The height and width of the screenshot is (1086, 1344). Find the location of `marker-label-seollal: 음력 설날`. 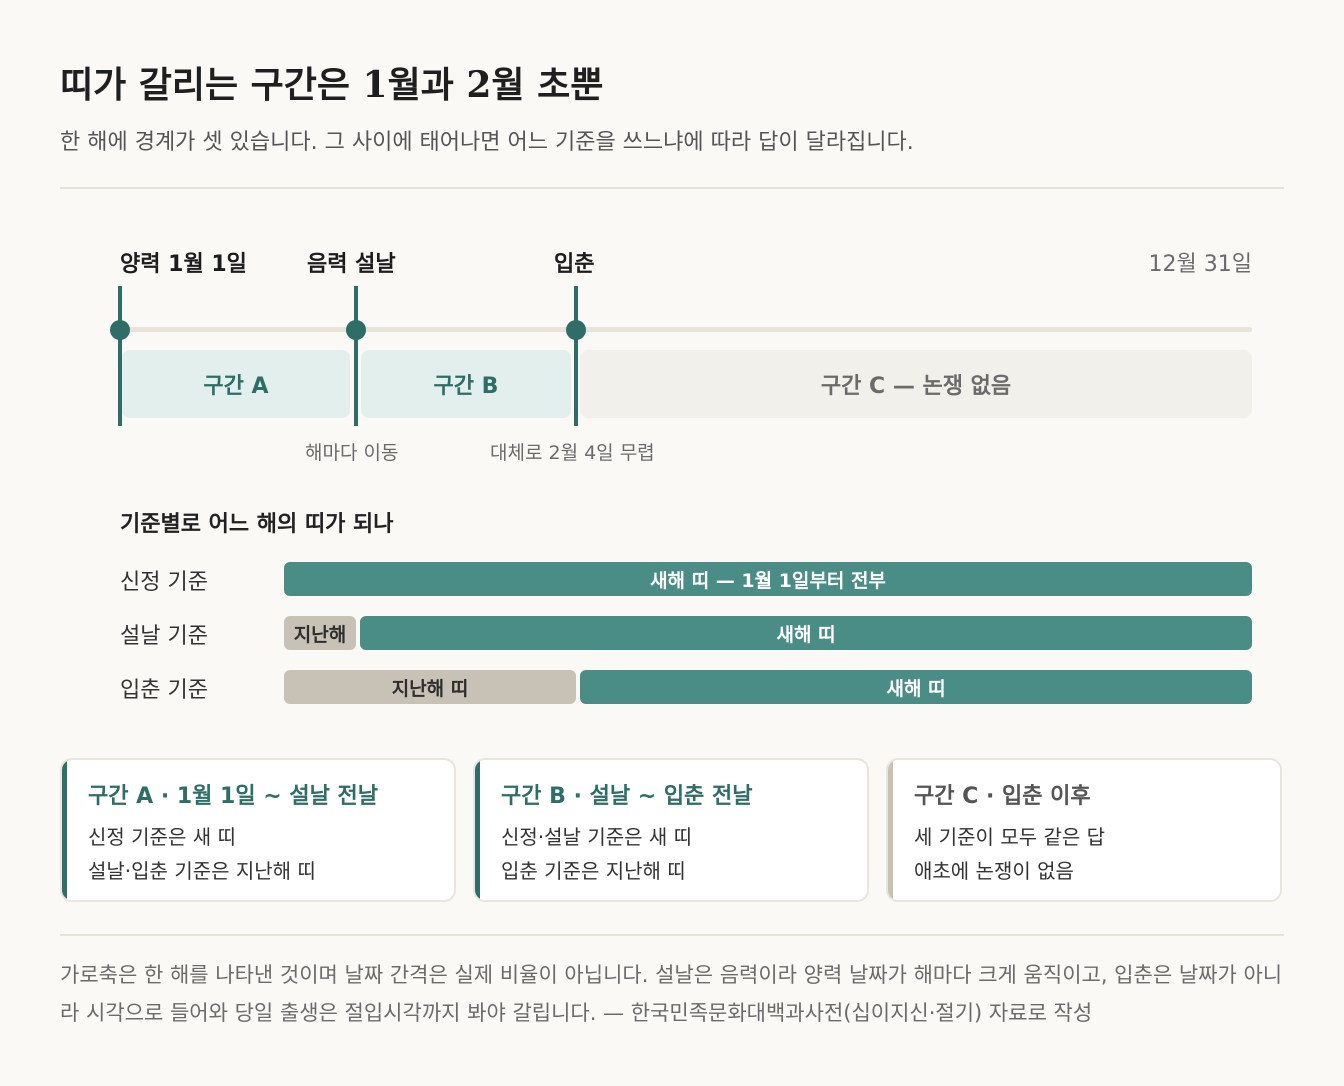

marker-label-seollal: 음력 설날 is located at coordinates (351, 264).